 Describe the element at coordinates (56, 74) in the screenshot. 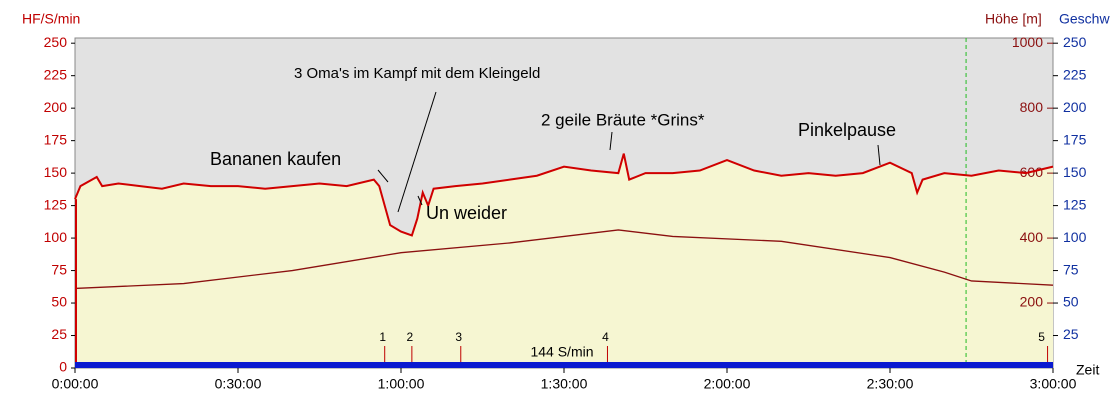

I see `y-tick-label: 225` at that location.